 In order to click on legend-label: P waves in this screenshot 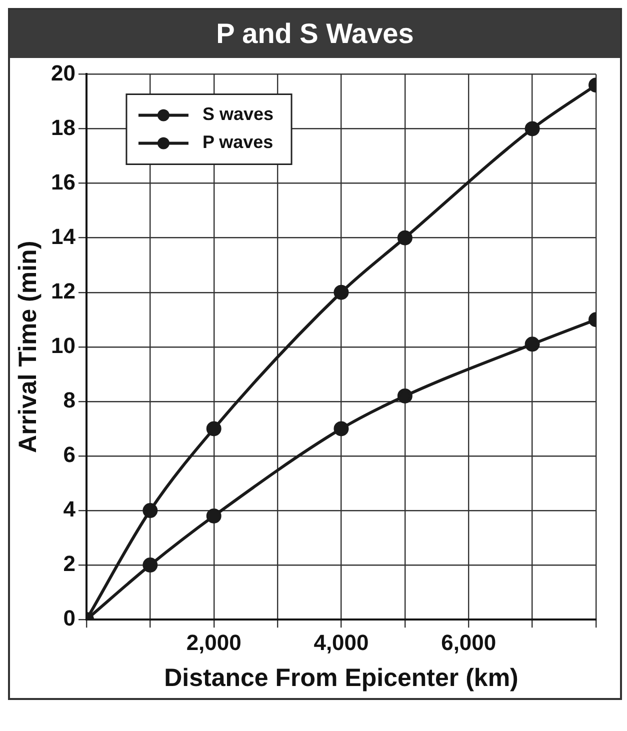, I will do `click(238, 142)`.